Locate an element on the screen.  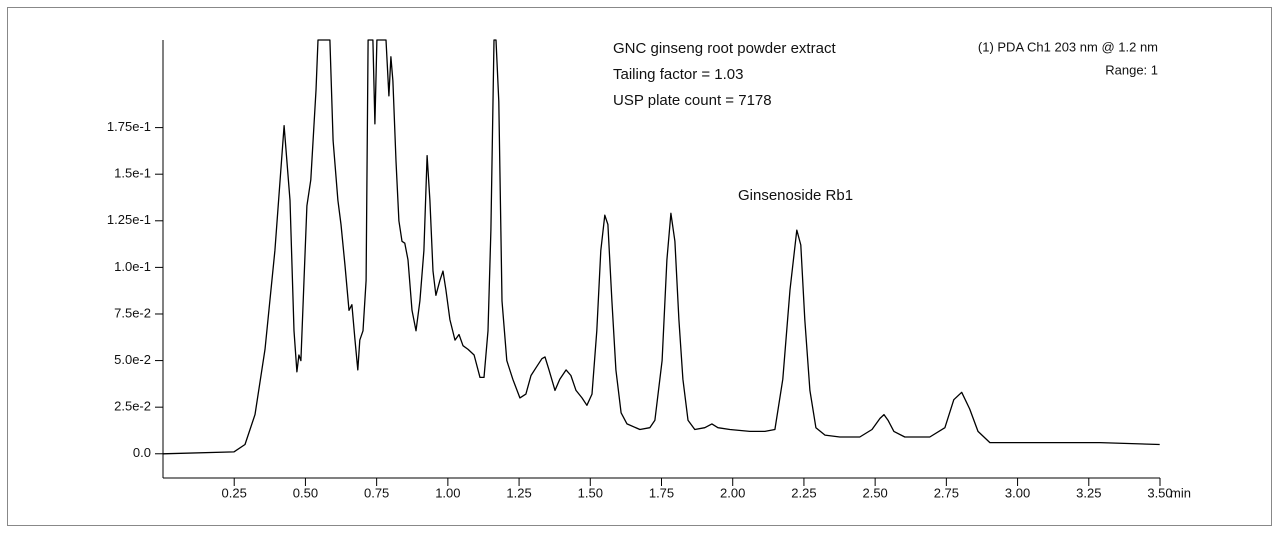
x-tick-label: 3.00 is located at coordinates (1017, 492).